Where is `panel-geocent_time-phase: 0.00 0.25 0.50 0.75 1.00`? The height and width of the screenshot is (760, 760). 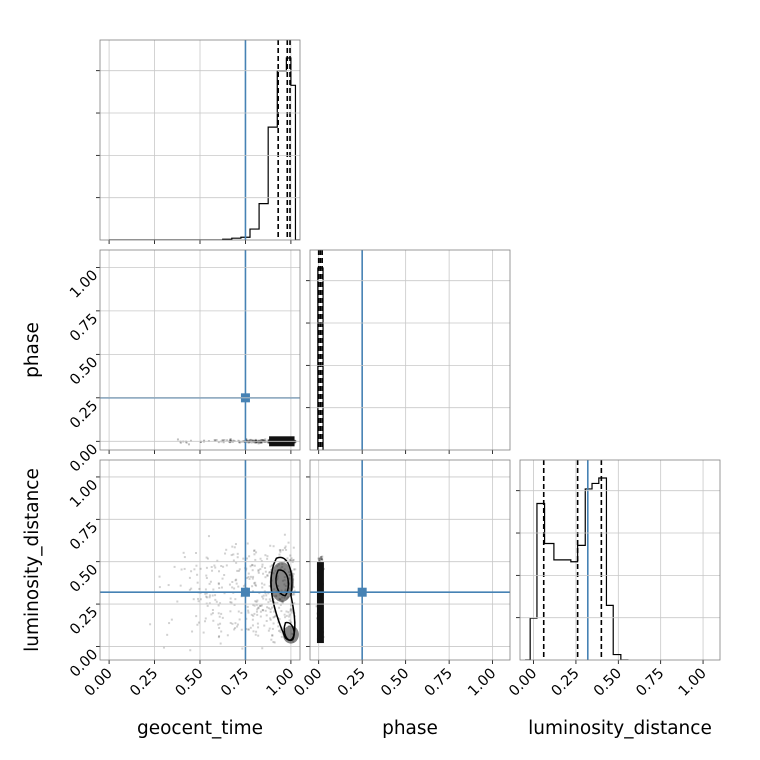 panel-geocent_time-phase: 0.00 0.25 0.50 0.75 1.00 is located at coordinates (184, 362).